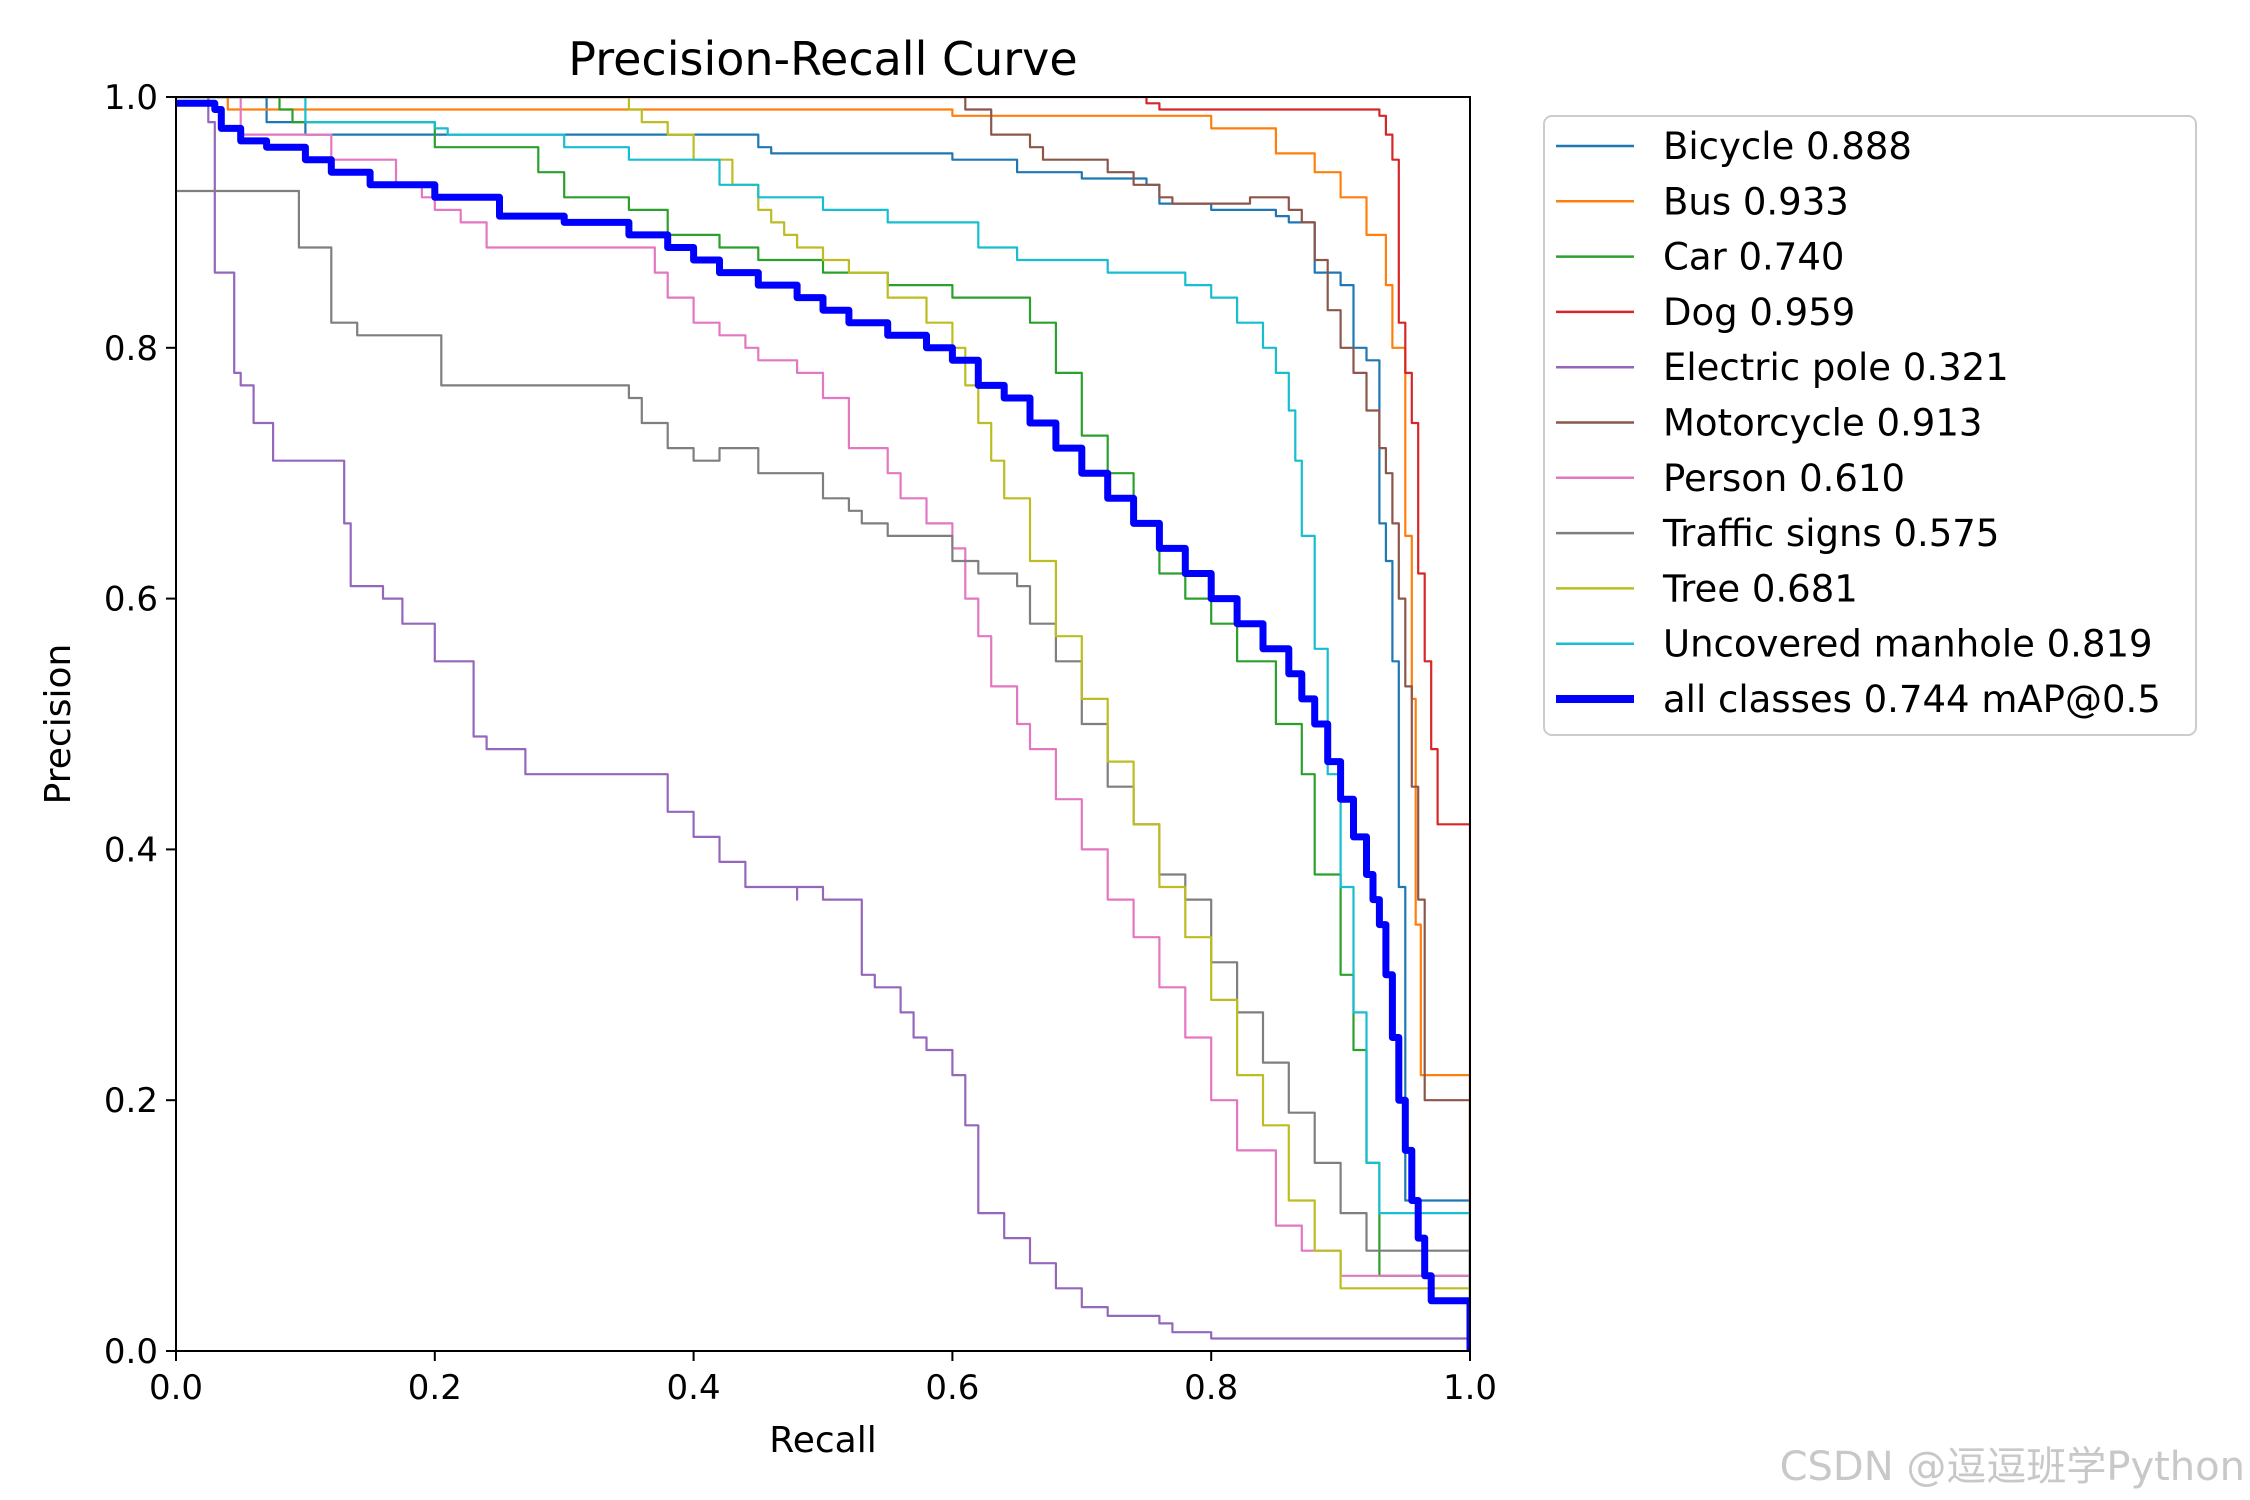 Image resolution: width=2250 pixels, height=1500 pixels. I want to click on y-axis-ticks: 0.0 0.2 0.4 0.6 0.8 1.0, so click(140, 725).